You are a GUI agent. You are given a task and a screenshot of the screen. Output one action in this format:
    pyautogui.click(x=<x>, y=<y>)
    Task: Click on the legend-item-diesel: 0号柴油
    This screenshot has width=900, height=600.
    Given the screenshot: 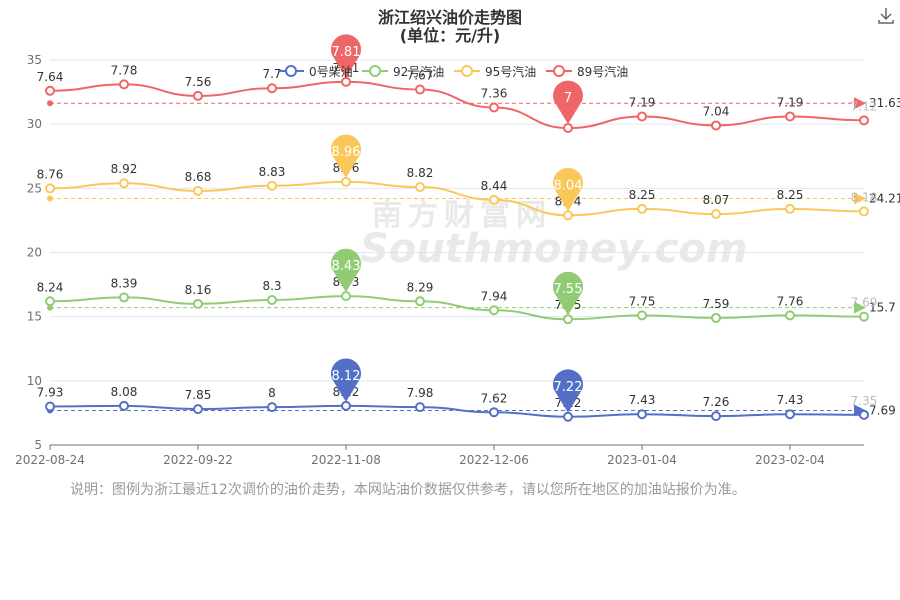 What is the action you would take?
    pyautogui.click(x=315, y=71)
    